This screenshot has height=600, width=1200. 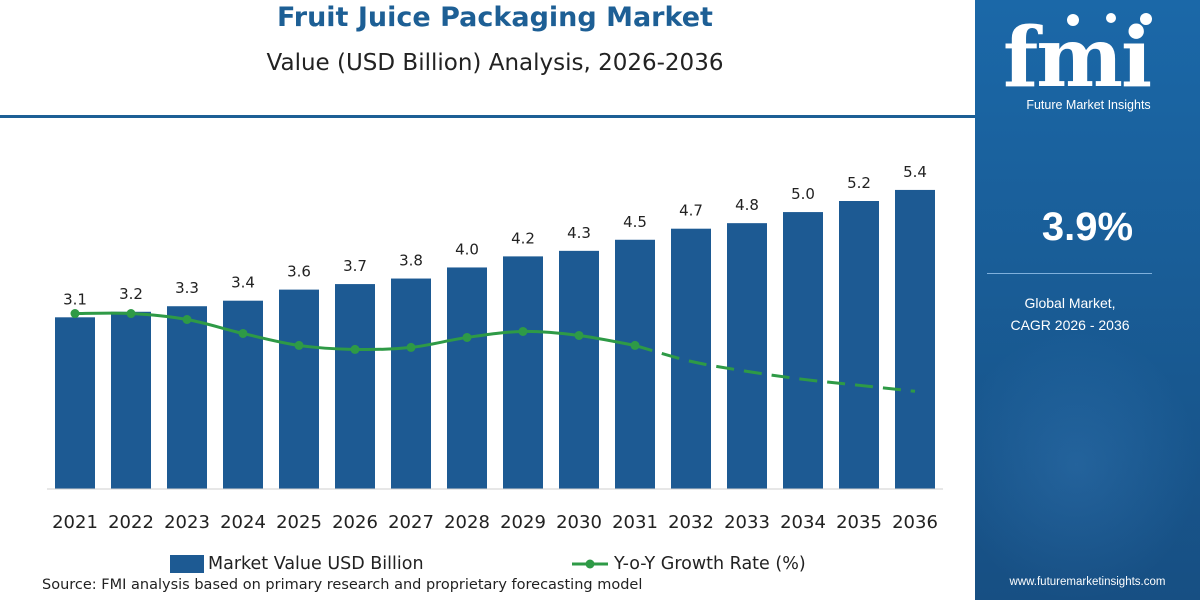 I want to click on growth-line-series, so click(x=493, y=351).